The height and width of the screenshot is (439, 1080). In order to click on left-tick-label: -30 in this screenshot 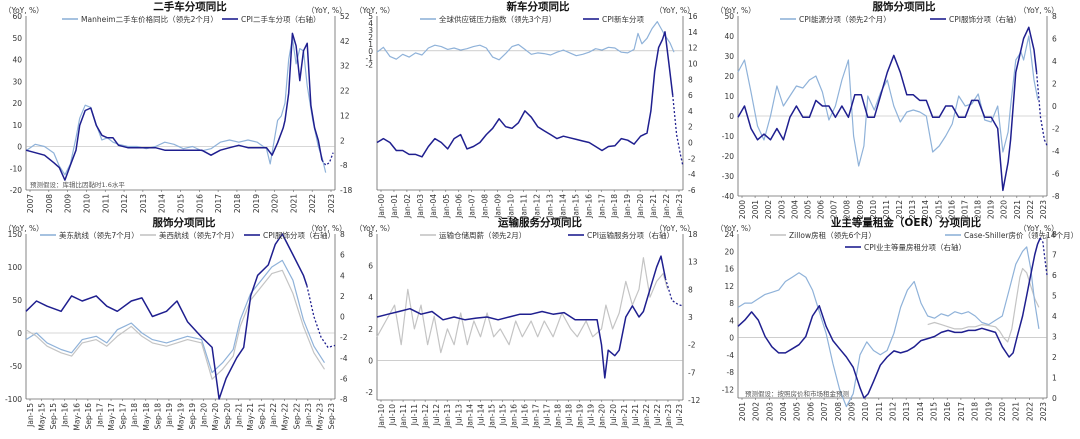, I will do `click(728, 176)`.